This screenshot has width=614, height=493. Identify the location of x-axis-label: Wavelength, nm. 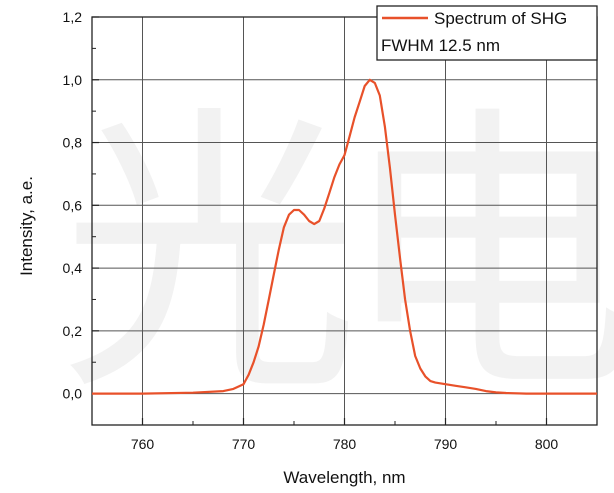
(344, 477).